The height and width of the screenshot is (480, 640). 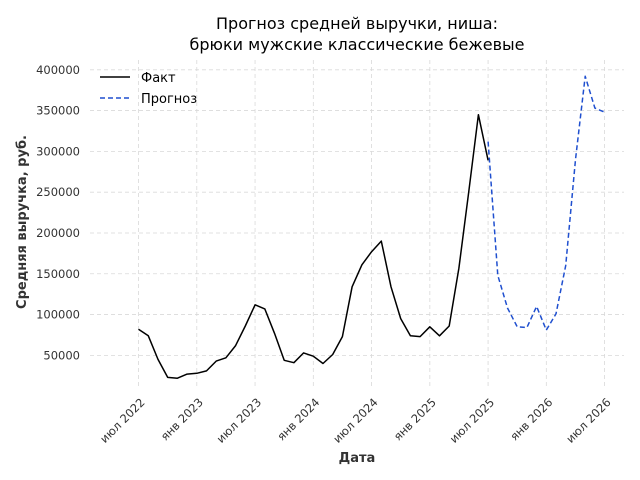 I want to click on chart-title-line-1: Прогноз средней выручки, ниша:, so click(x=357, y=23).